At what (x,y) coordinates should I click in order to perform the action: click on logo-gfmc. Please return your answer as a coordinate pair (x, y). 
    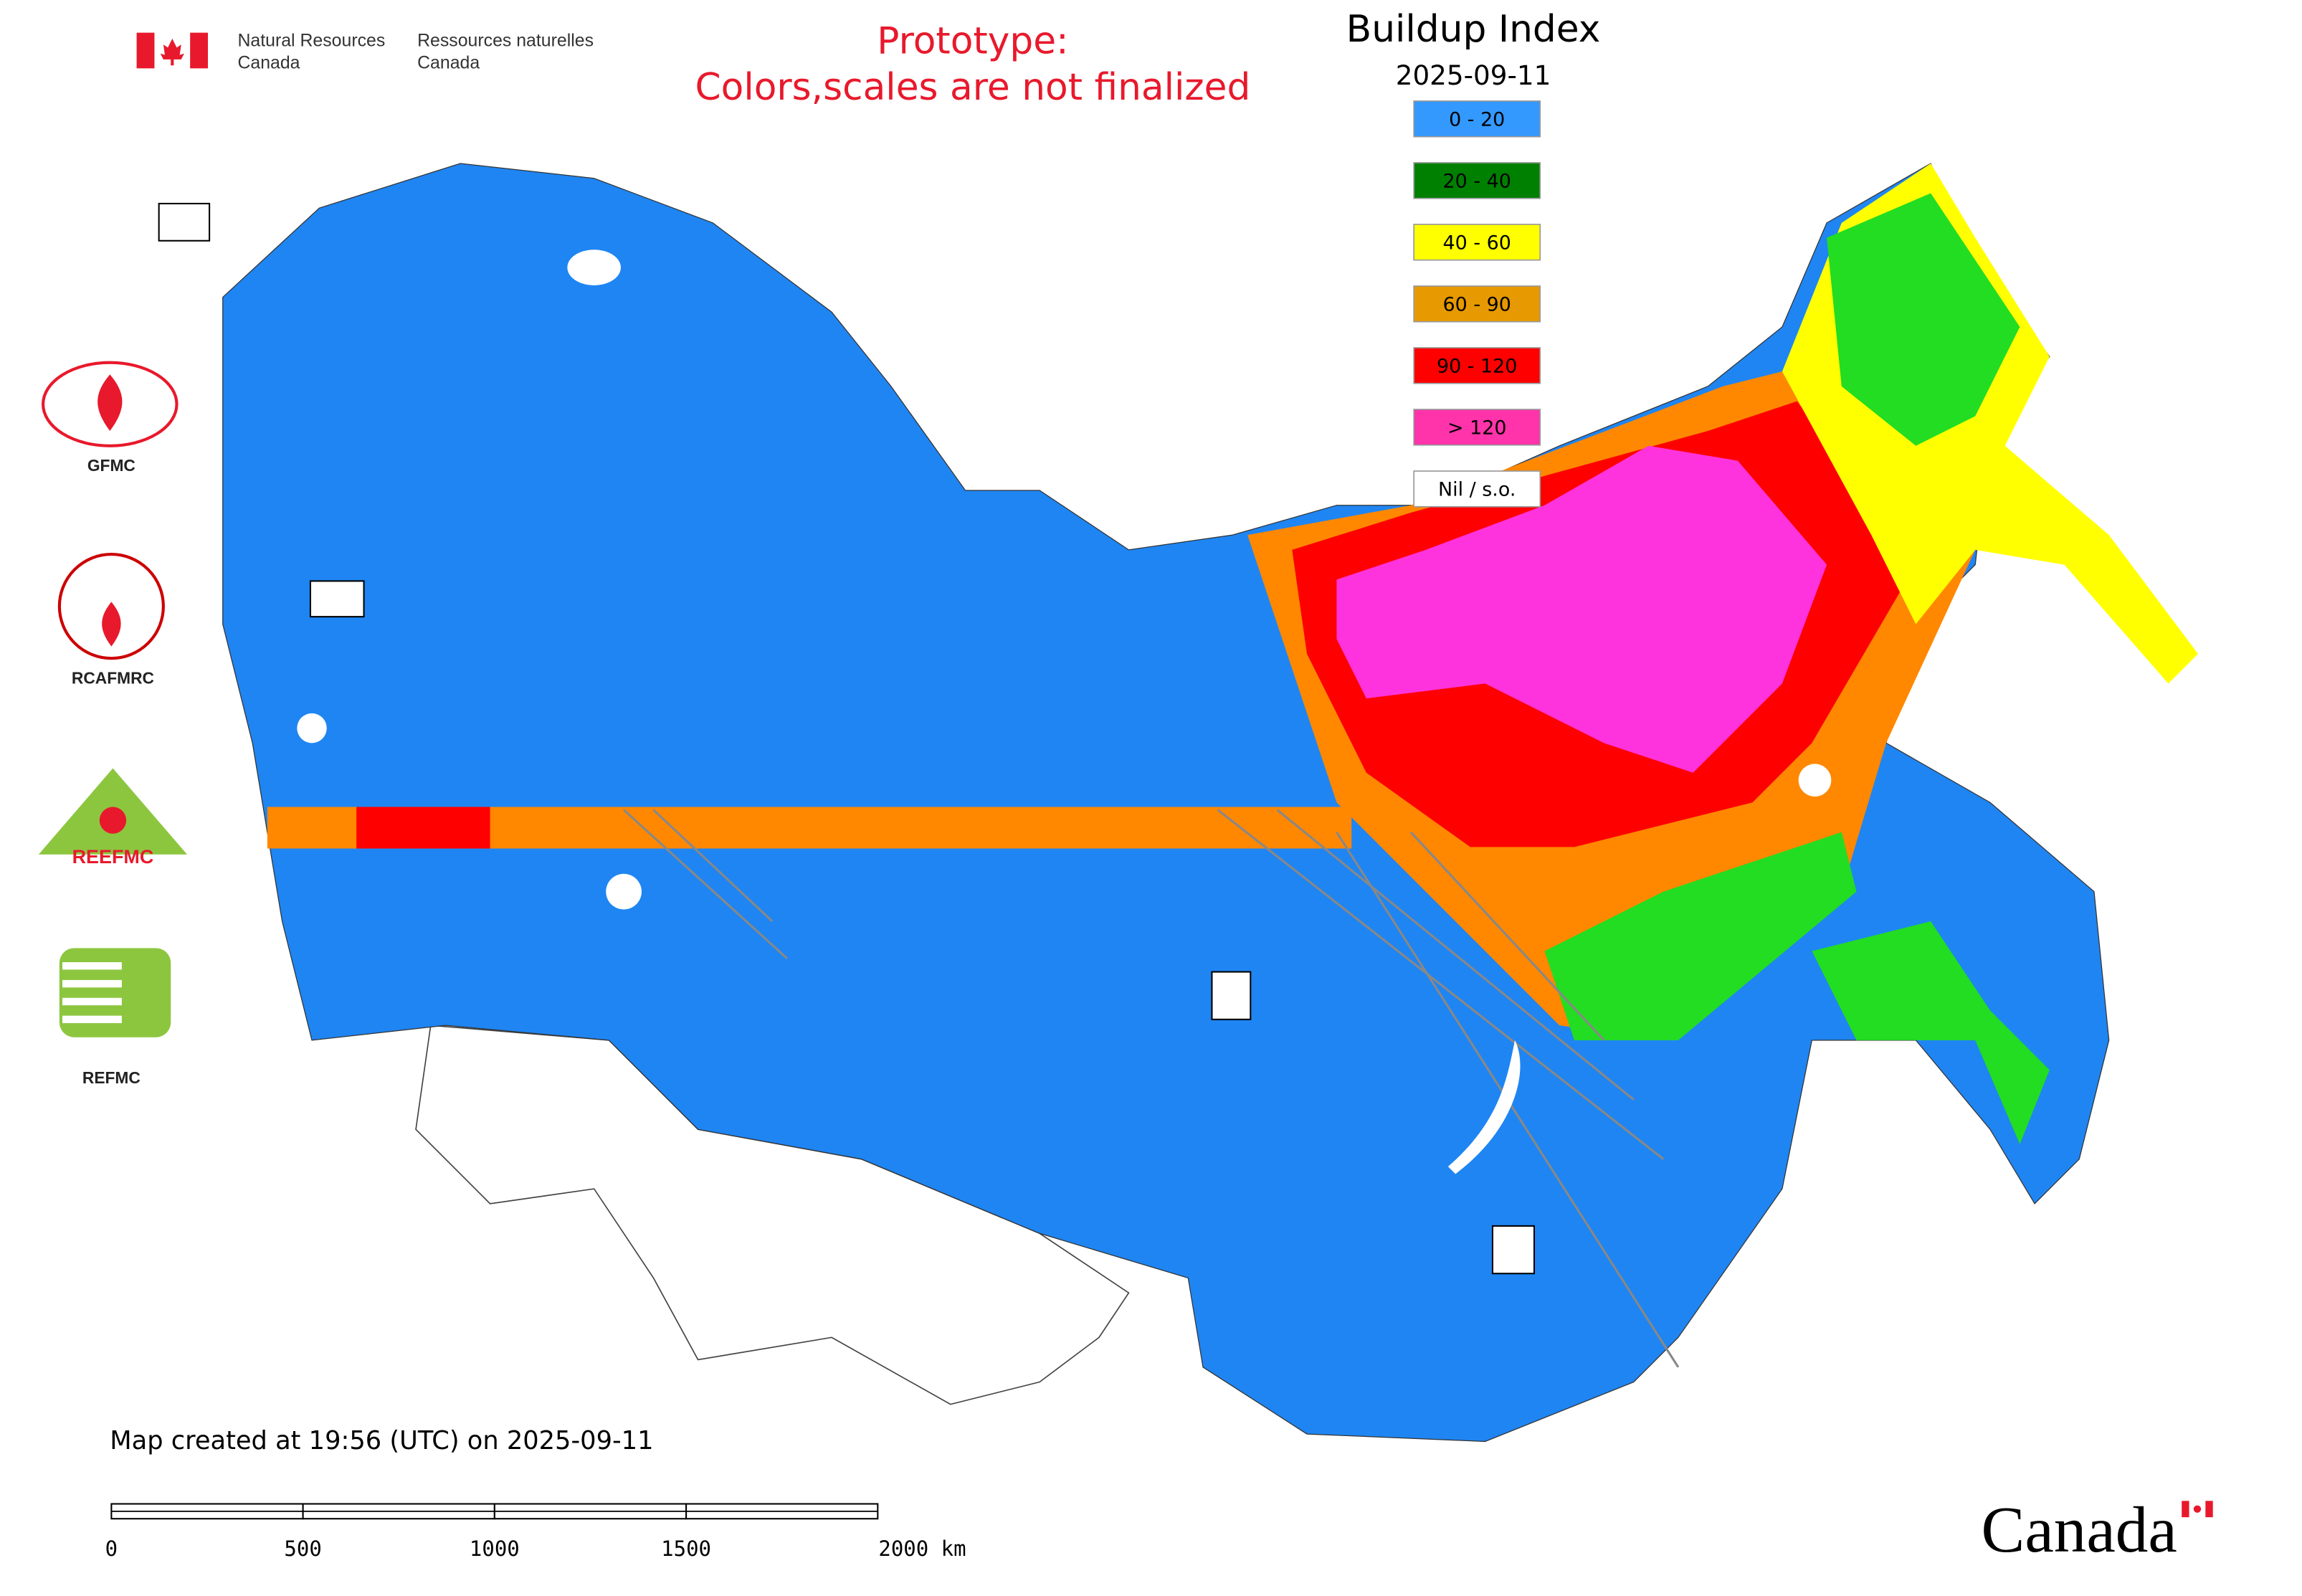
    Looking at the image, I should click on (111, 404).